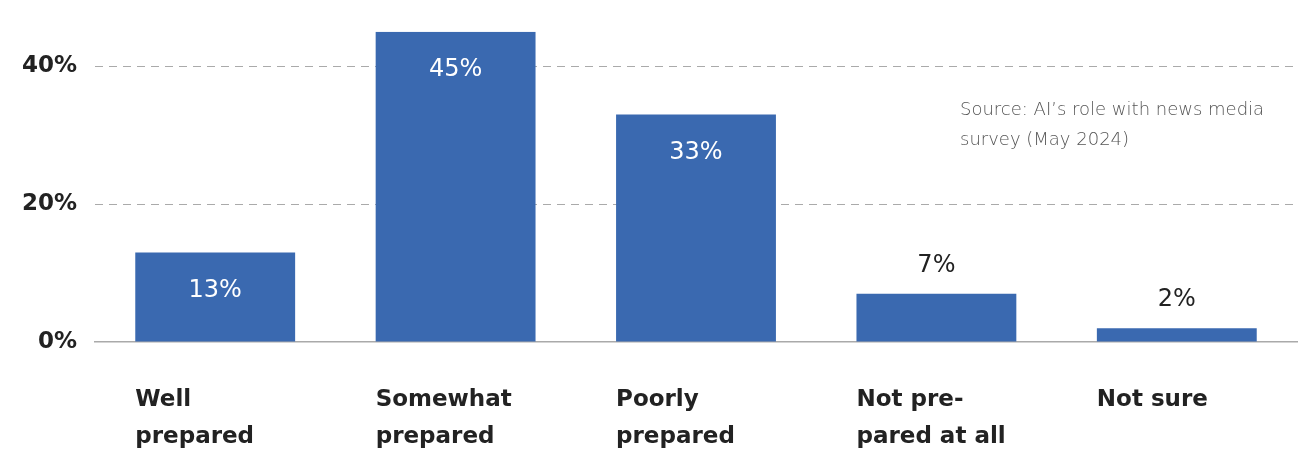  Describe the element at coordinates (49, 64) in the screenshot. I see `y-tick-label: 40%` at that location.